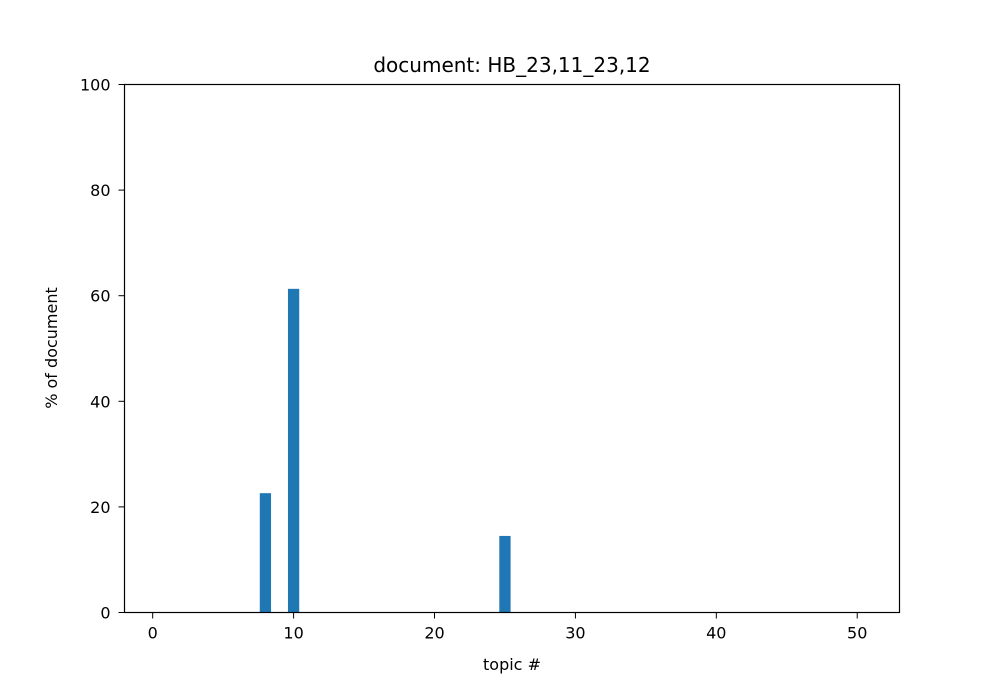 The height and width of the screenshot is (700, 1000). Describe the element at coordinates (511, 65) in the screenshot. I see `chart-title: document: HB_23,11_23,12` at that location.